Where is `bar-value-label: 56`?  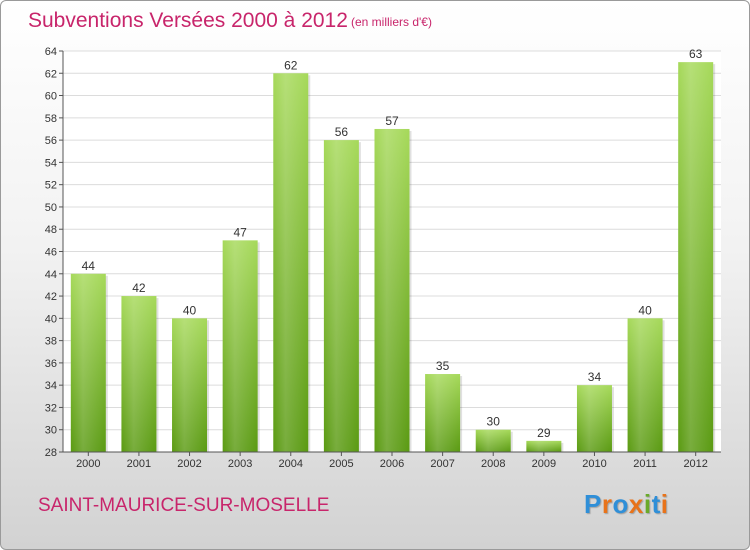 bar-value-label: 56 is located at coordinates (342, 132).